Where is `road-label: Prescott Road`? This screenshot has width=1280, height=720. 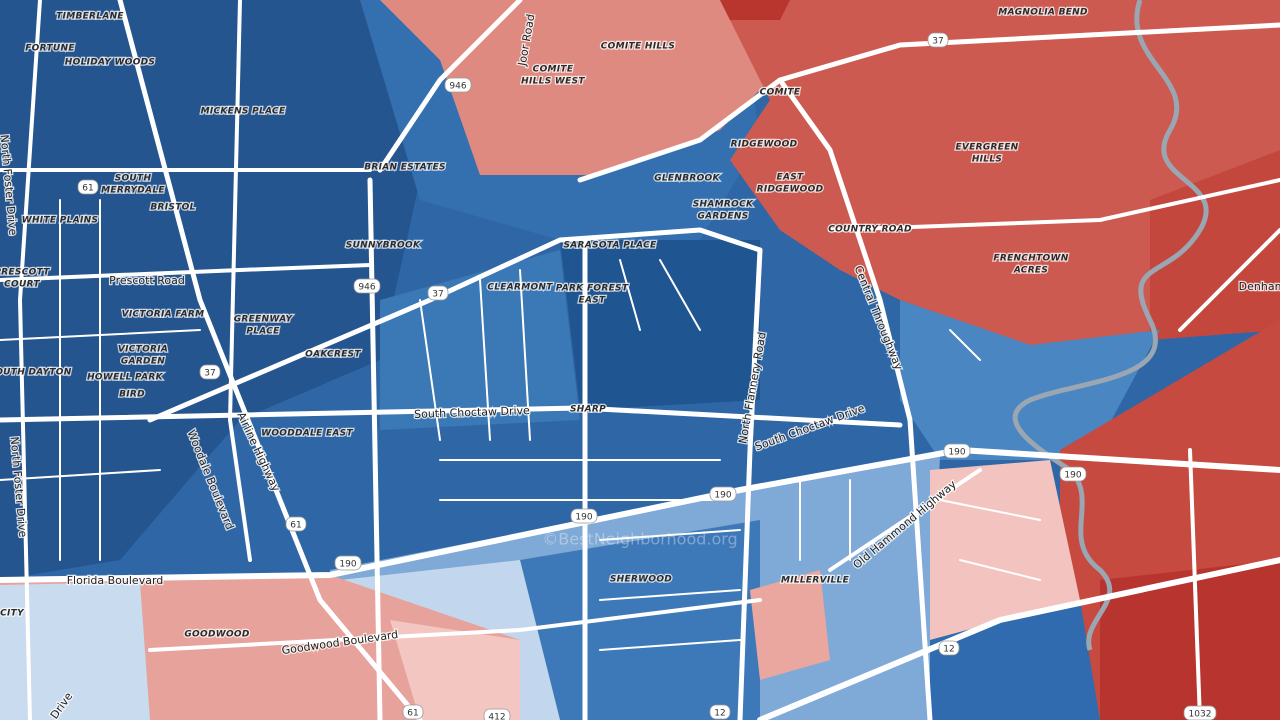 road-label: Prescott Road is located at coordinates (147, 280).